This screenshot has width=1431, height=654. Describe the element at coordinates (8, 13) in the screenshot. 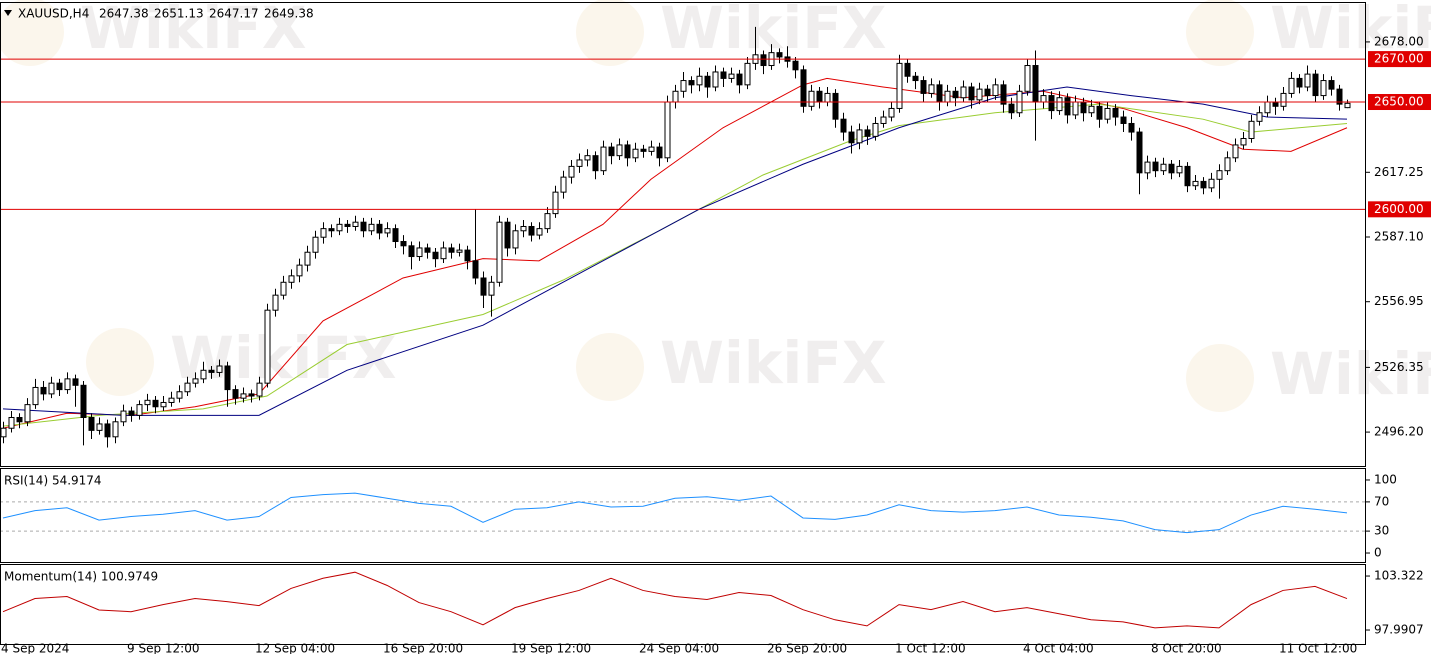

I see `menu-arrow` at that location.